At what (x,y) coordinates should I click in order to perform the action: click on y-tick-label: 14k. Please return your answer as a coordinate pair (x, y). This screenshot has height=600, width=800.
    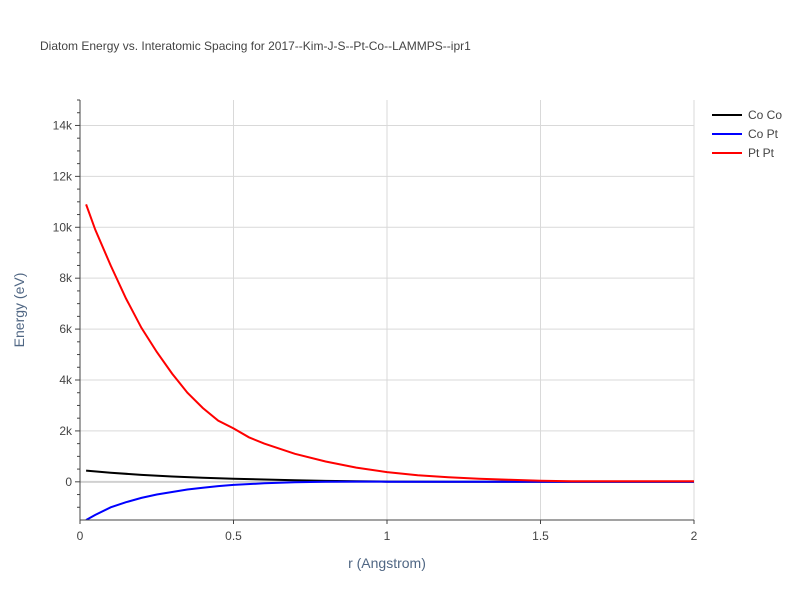
    Looking at the image, I should click on (63, 125).